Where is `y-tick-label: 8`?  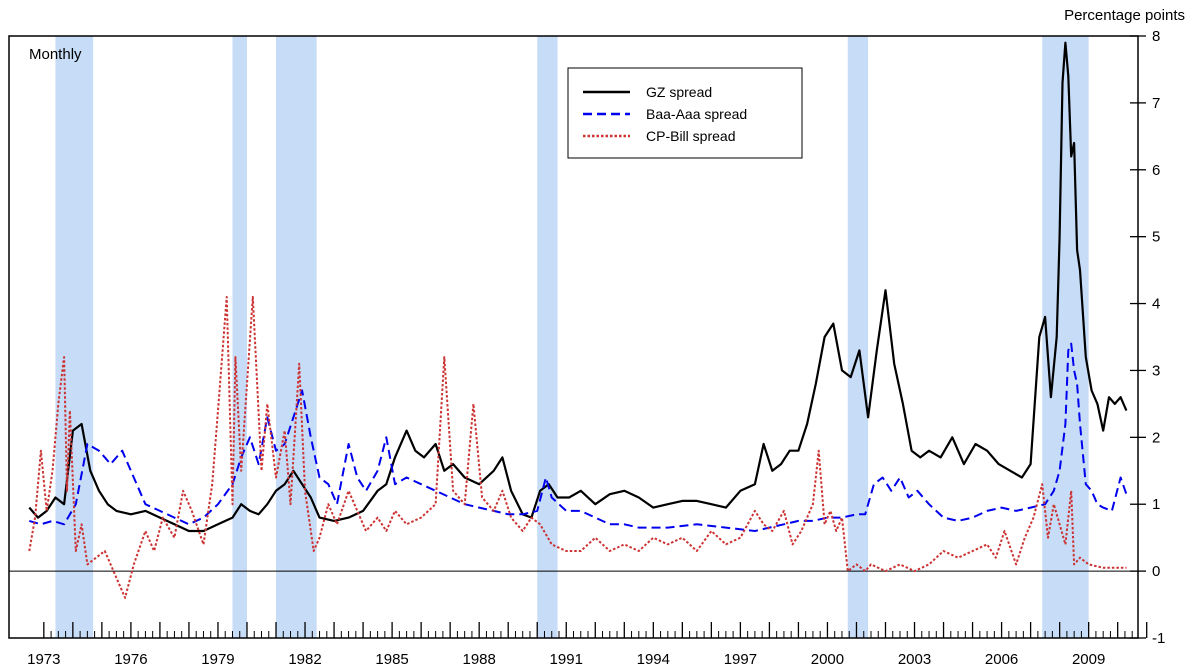
y-tick-label: 8 is located at coordinates (1156, 36).